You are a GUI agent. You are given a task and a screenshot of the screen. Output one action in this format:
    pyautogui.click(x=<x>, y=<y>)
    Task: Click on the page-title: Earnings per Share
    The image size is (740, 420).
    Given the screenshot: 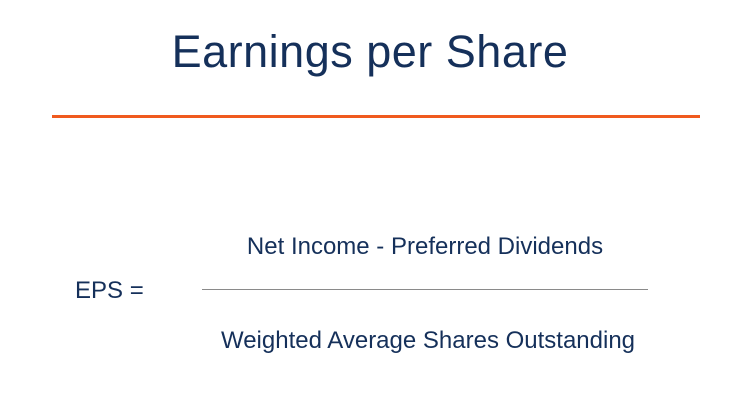 What is the action you would take?
    pyautogui.click(x=370, y=51)
    